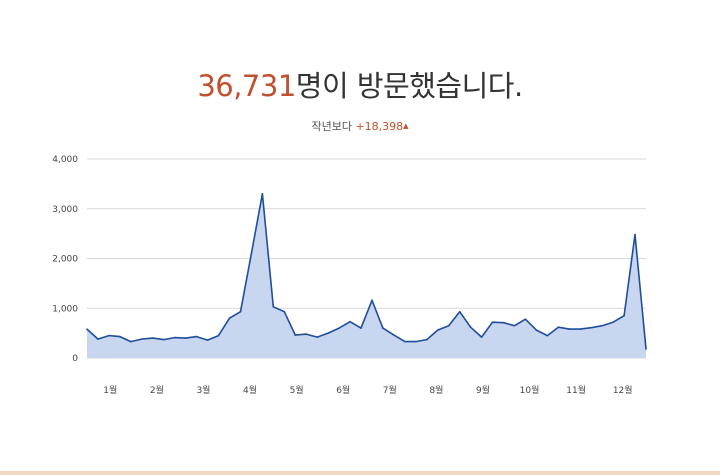  Describe the element at coordinates (297, 390) in the screenshot. I see `x-tick-label: 5월` at that location.